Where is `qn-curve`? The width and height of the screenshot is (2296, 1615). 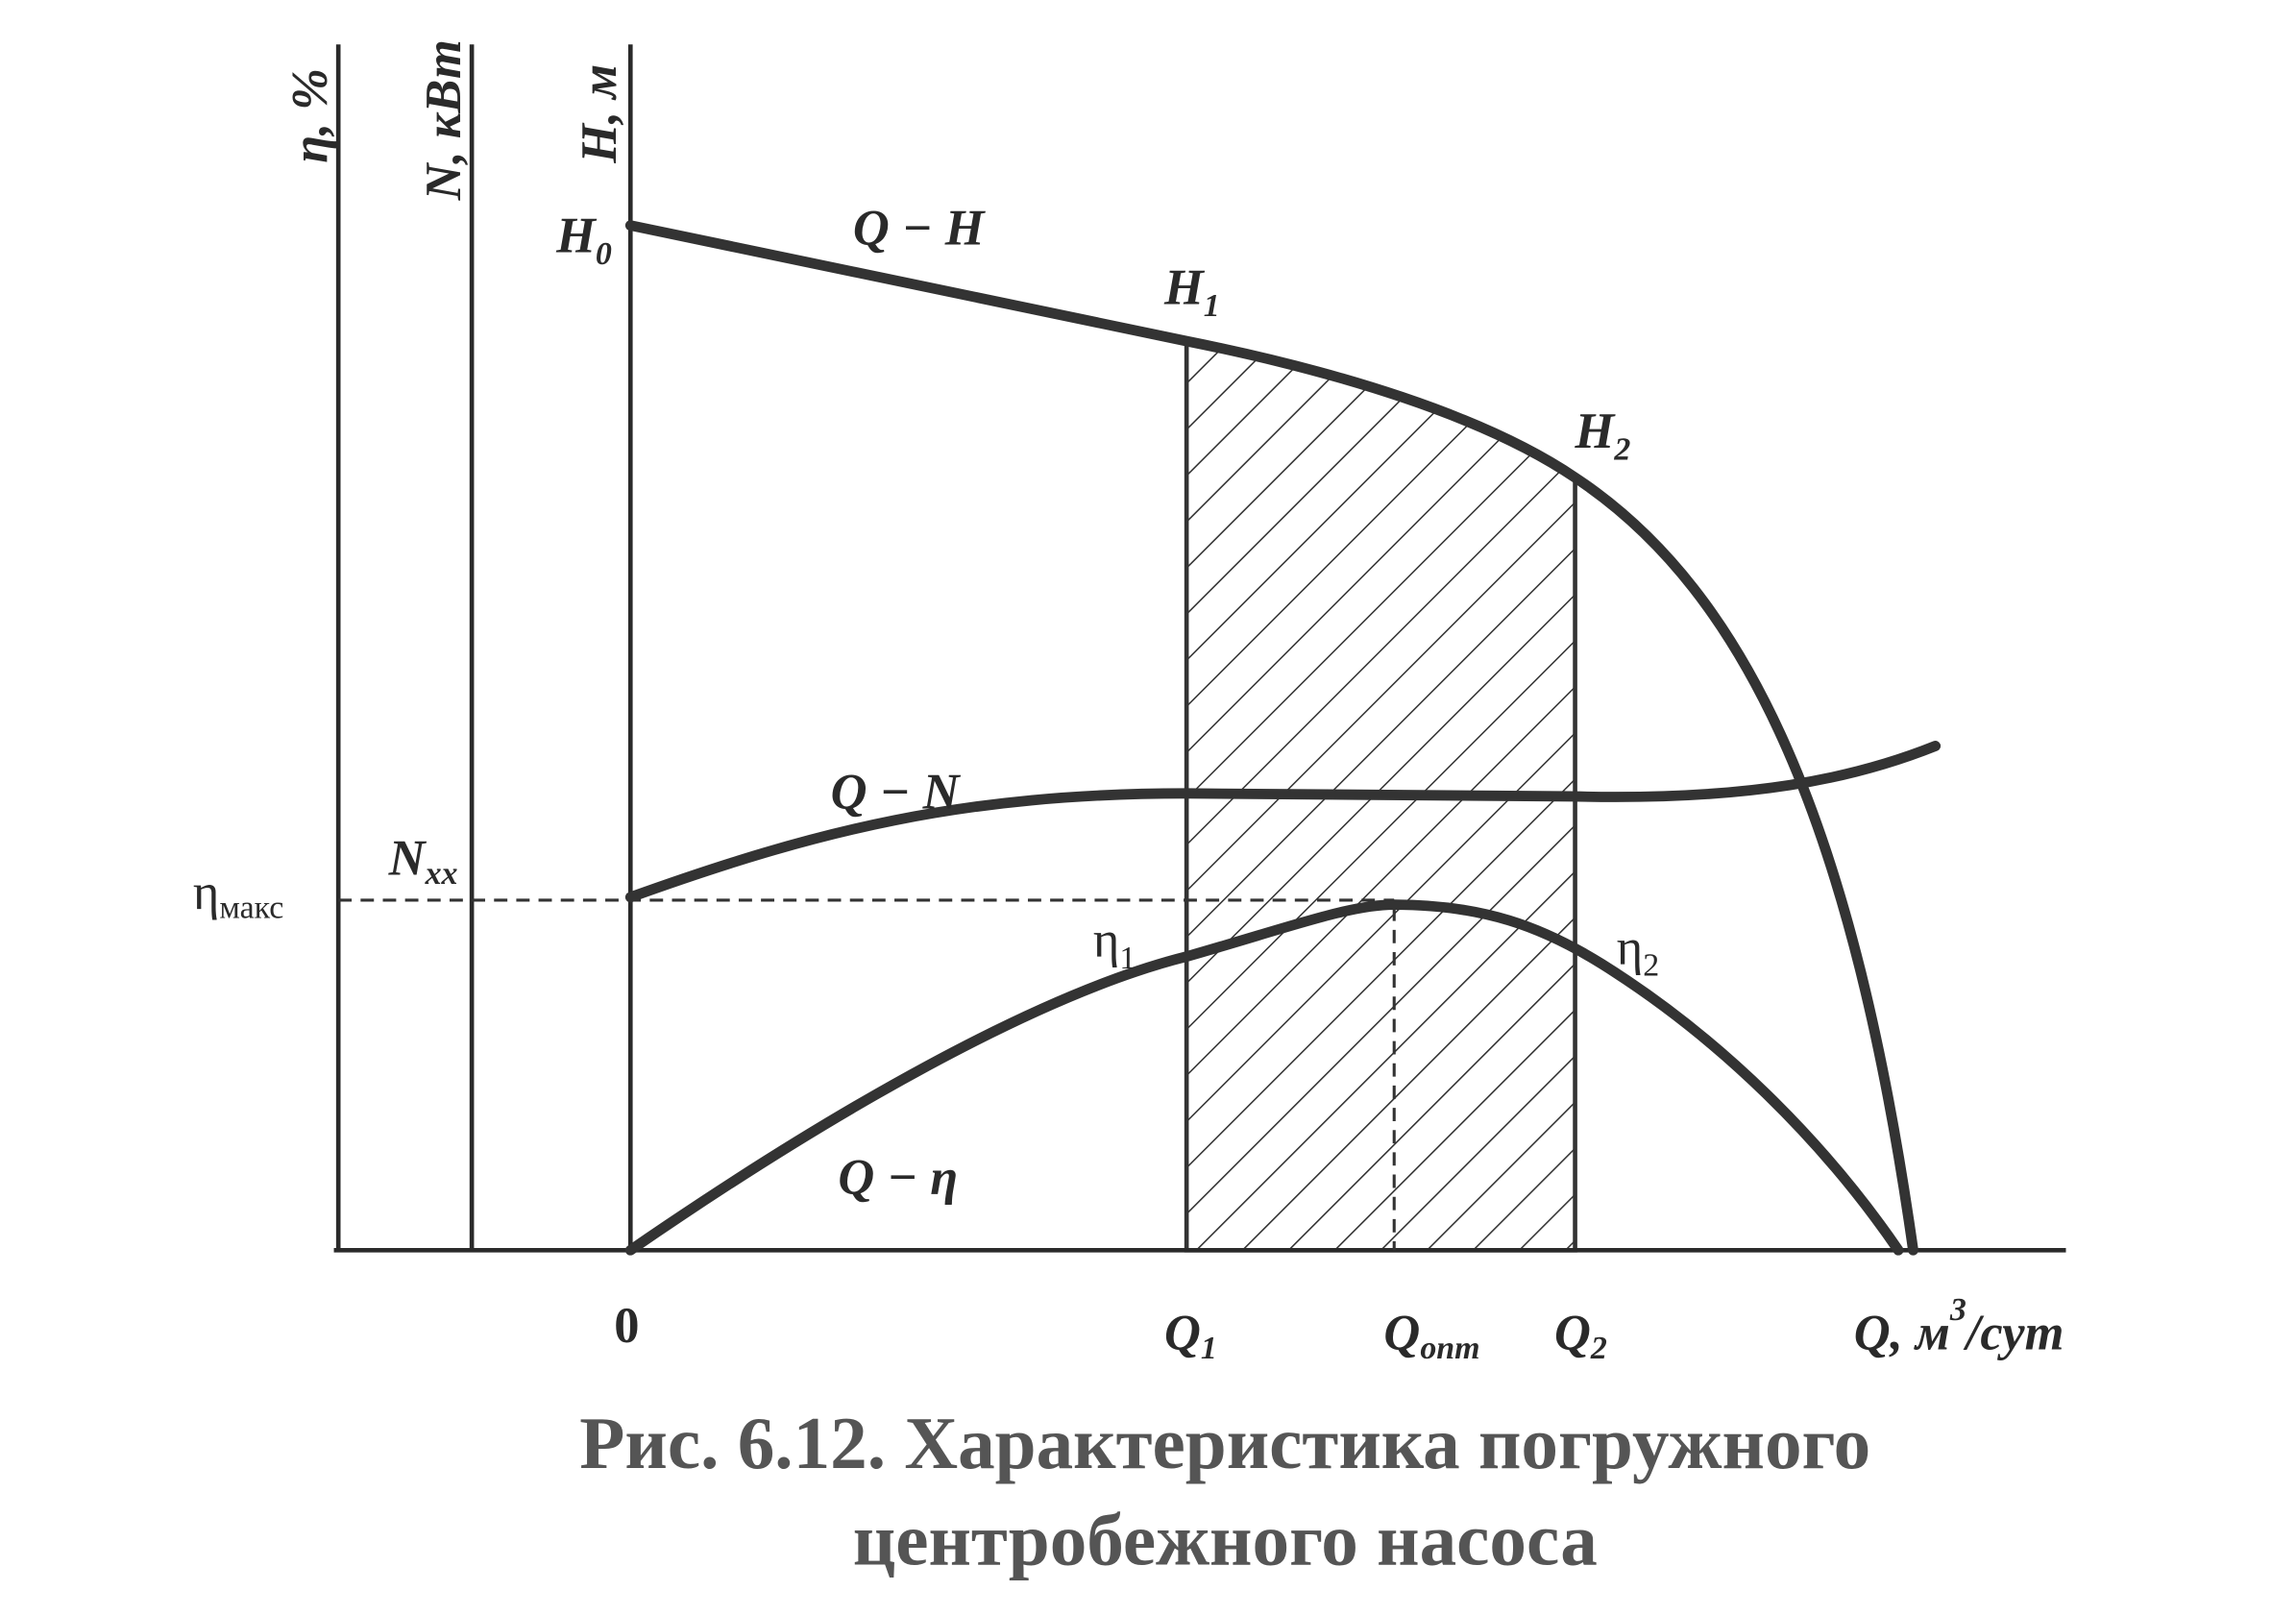 qn-curve is located at coordinates (1283, 822).